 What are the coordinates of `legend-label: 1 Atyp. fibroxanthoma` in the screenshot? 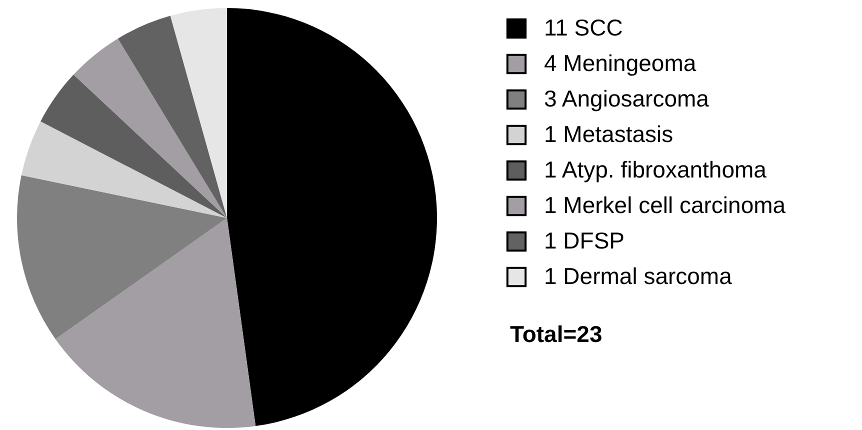 It's located at (655, 169).